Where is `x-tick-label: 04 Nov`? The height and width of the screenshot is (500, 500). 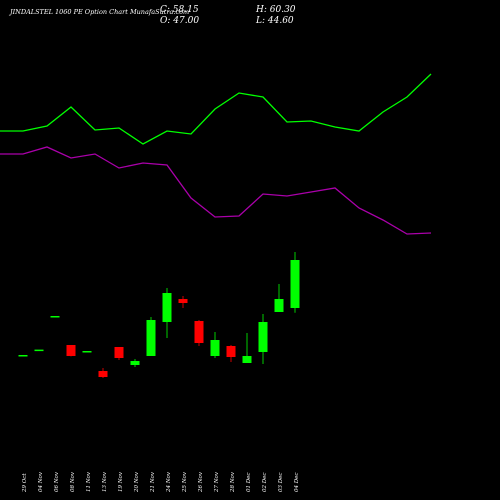
x-tick-label: 04 Nov is located at coordinates (41, 481).